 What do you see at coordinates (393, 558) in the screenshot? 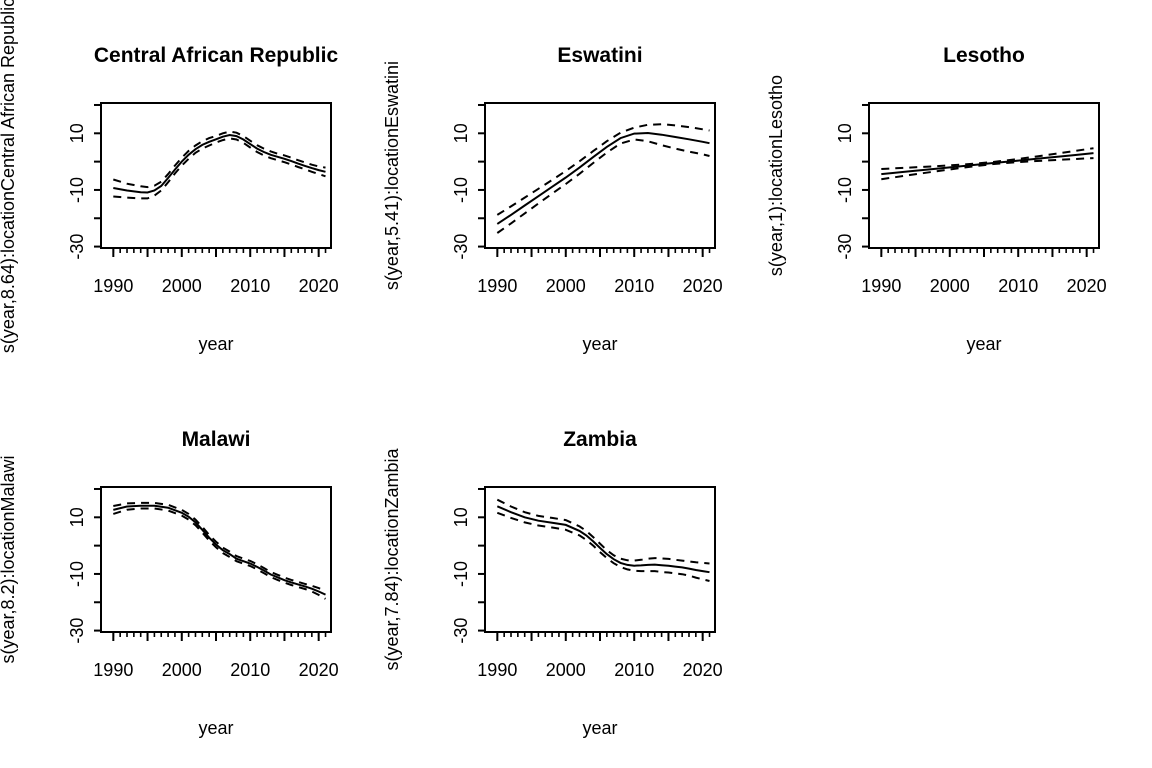
I see `y-axis-label: s(year,7.84):locationZambia` at bounding box center [393, 558].